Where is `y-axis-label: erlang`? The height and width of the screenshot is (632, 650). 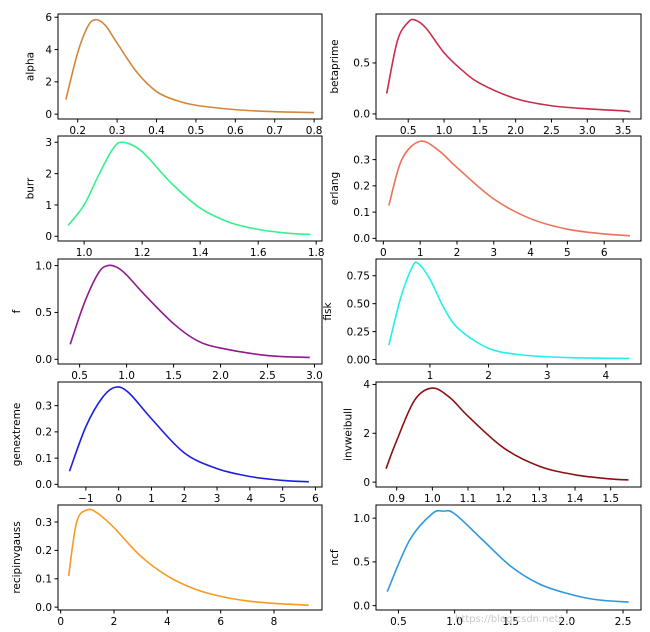
y-axis-label: erlang is located at coordinates (335, 188).